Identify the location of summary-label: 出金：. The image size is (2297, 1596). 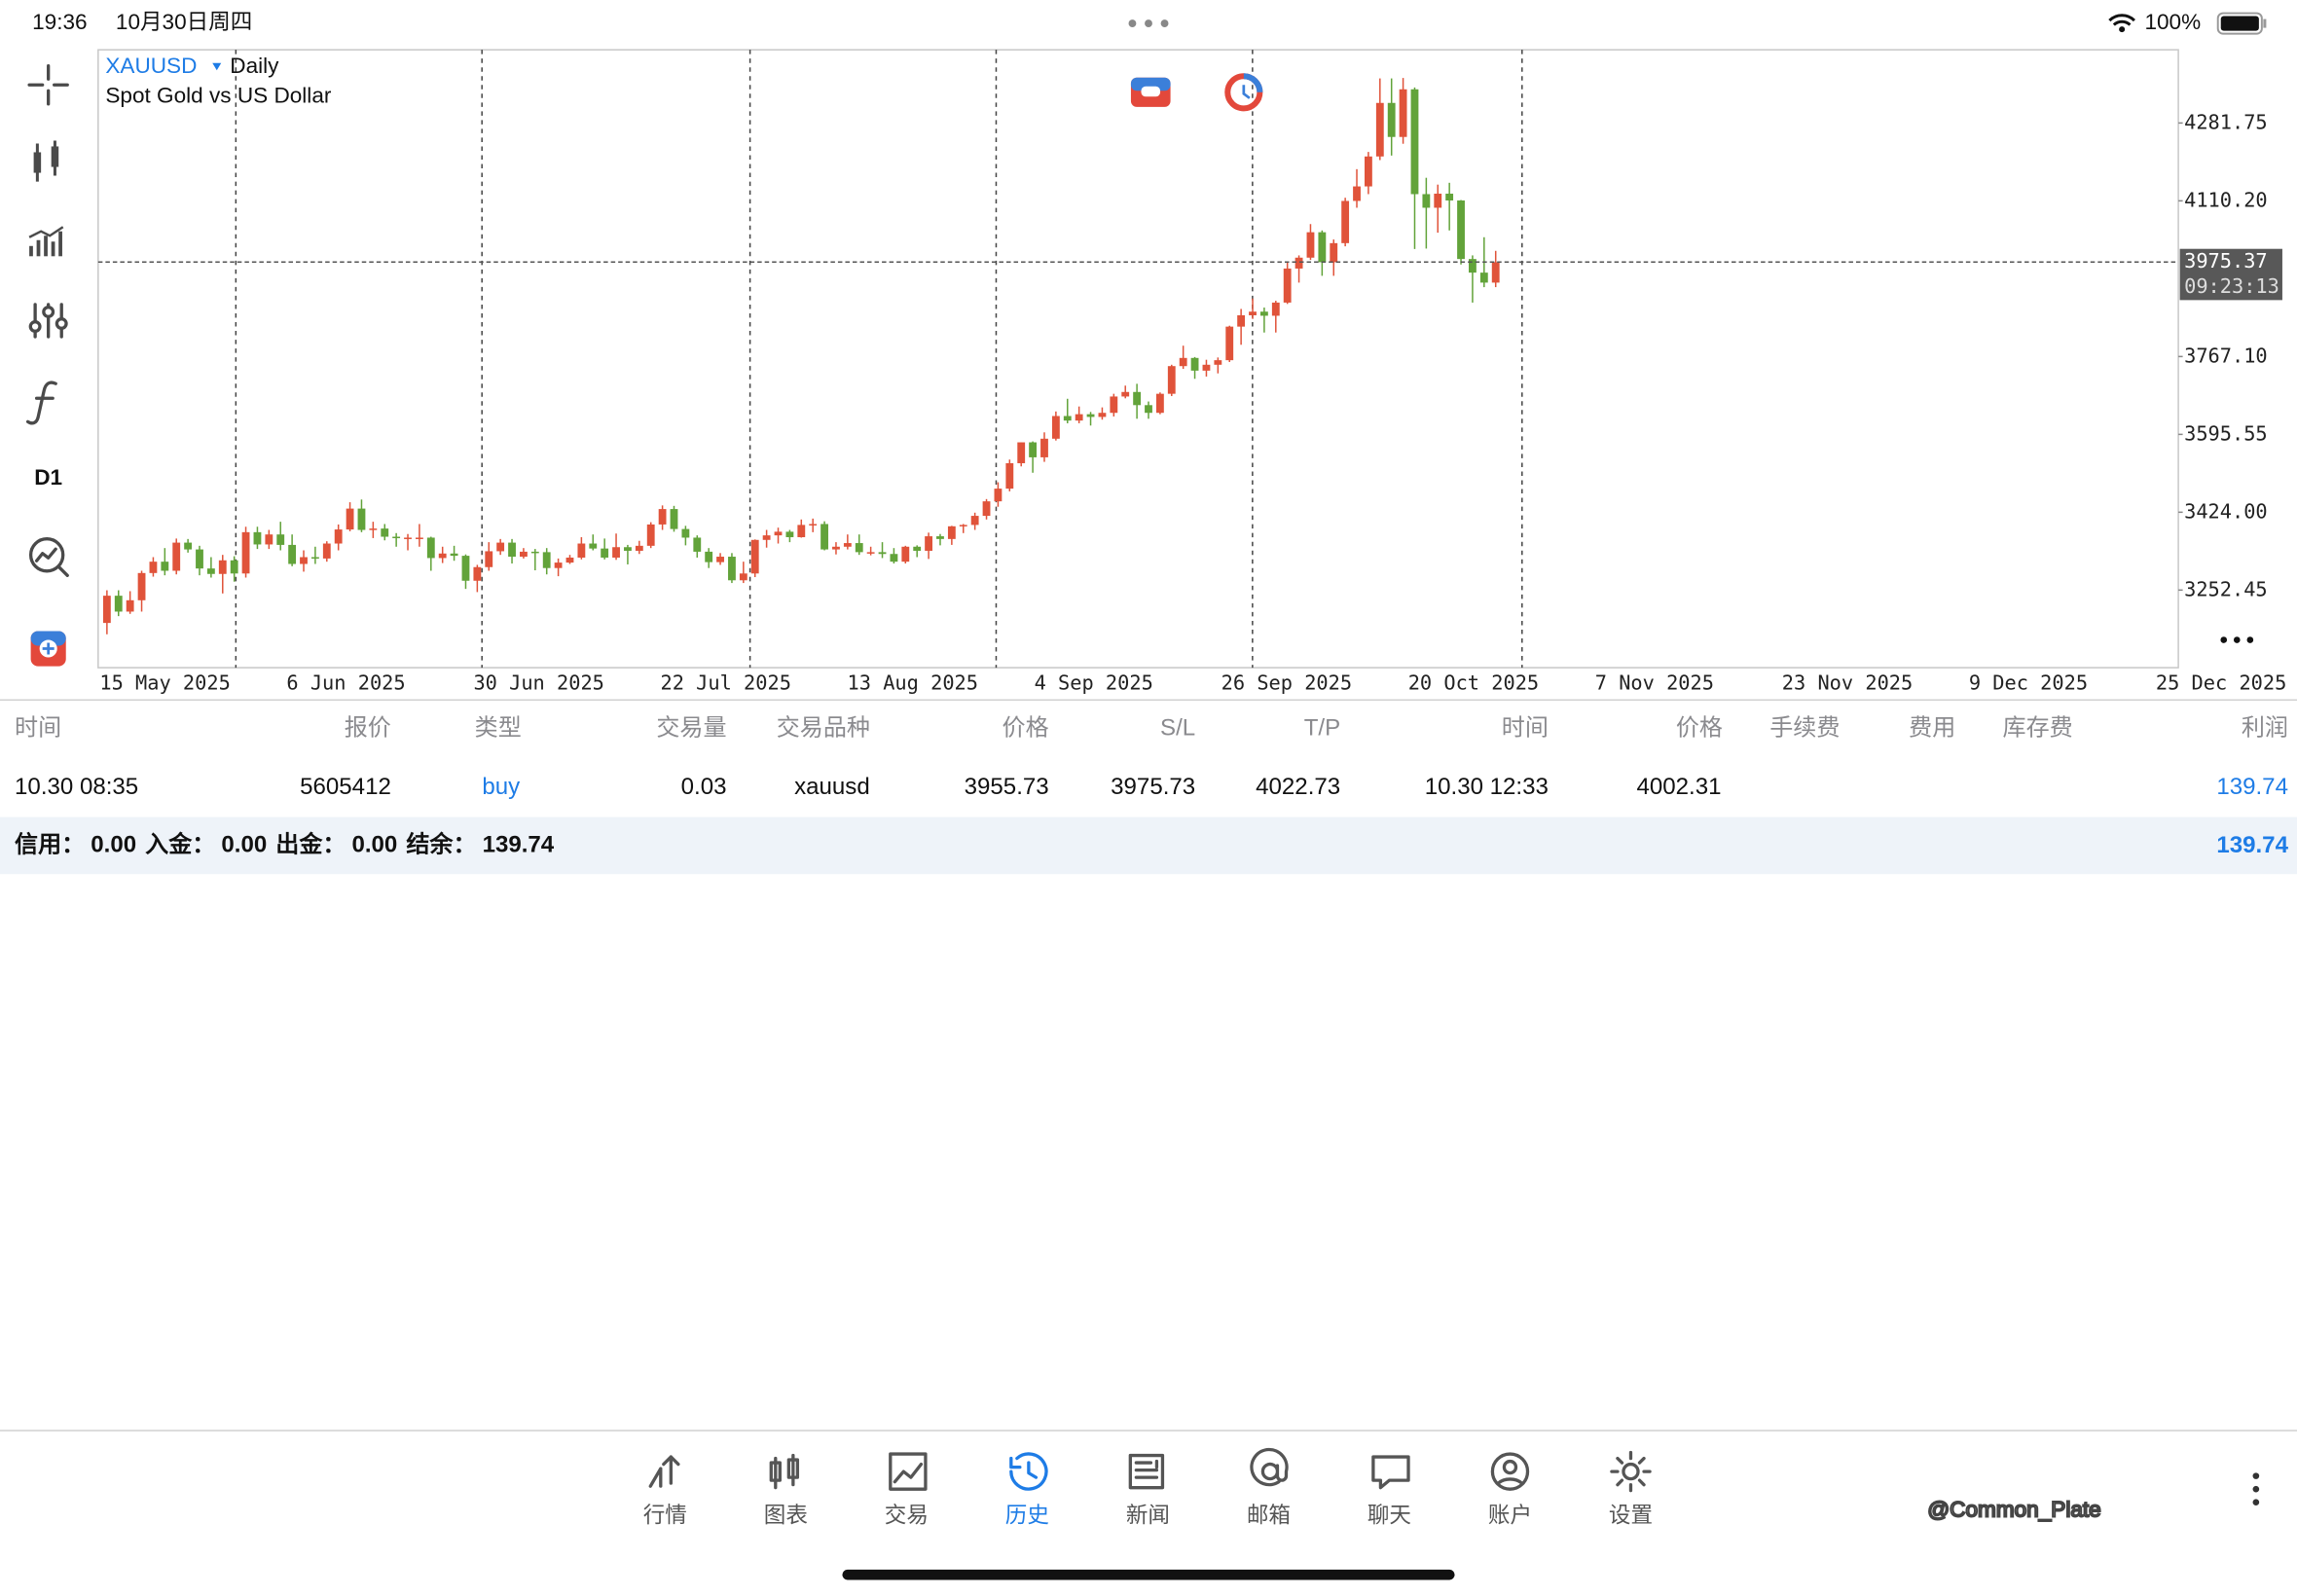
(310, 844).